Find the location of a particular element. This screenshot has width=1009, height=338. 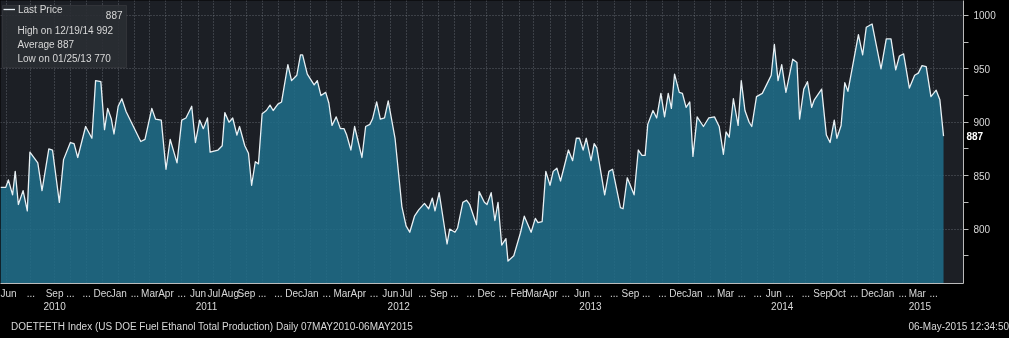

y-tick-label: 950 is located at coordinates (982, 69).